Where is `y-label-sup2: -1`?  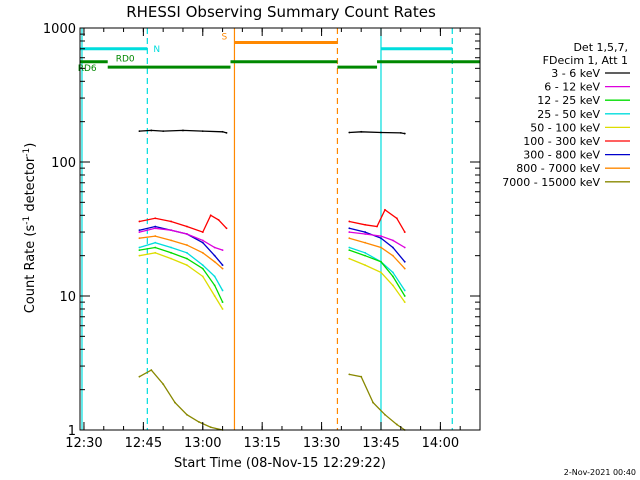
y-label-sup2: -1 is located at coordinates (27, 152).